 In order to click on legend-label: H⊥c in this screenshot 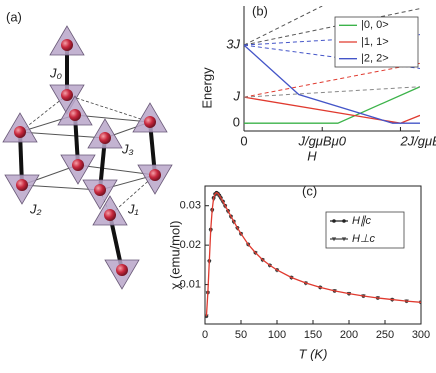, I will do `click(364, 239)`.